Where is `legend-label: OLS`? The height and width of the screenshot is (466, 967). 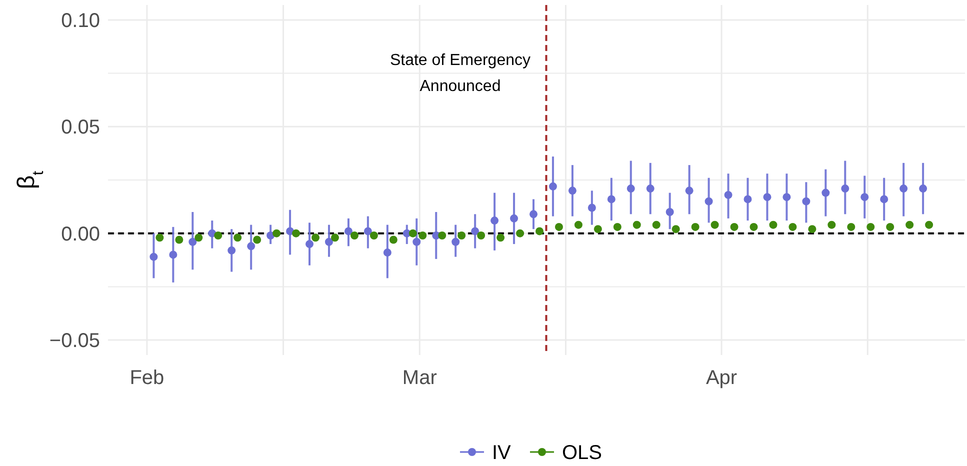
legend-label: OLS is located at coordinates (582, 453).